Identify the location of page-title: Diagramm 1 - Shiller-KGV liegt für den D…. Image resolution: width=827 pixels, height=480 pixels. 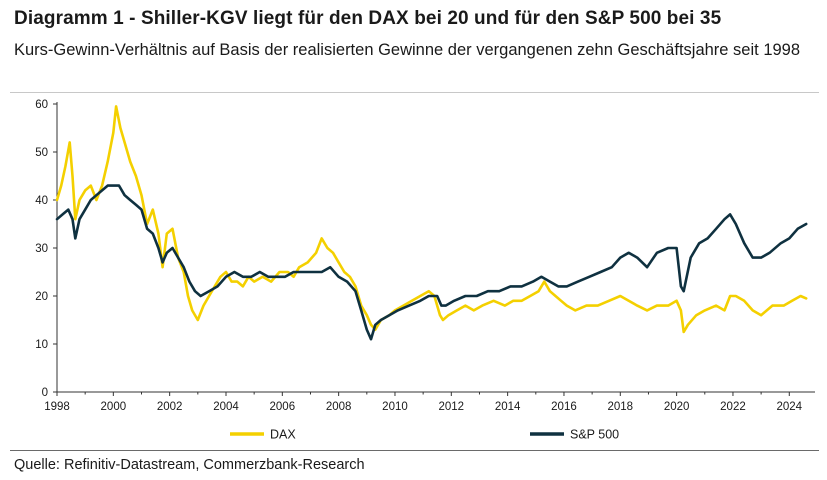
(368, 18).